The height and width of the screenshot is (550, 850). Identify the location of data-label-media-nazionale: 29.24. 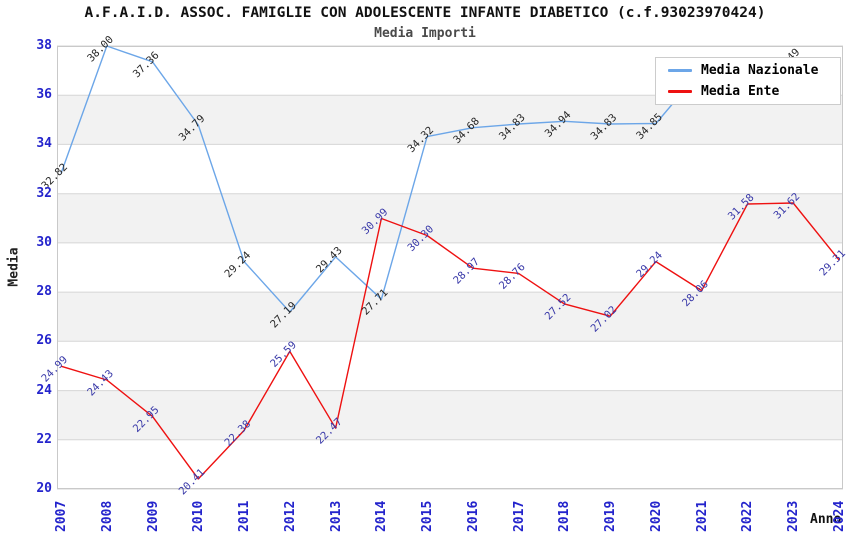
(237, 264).